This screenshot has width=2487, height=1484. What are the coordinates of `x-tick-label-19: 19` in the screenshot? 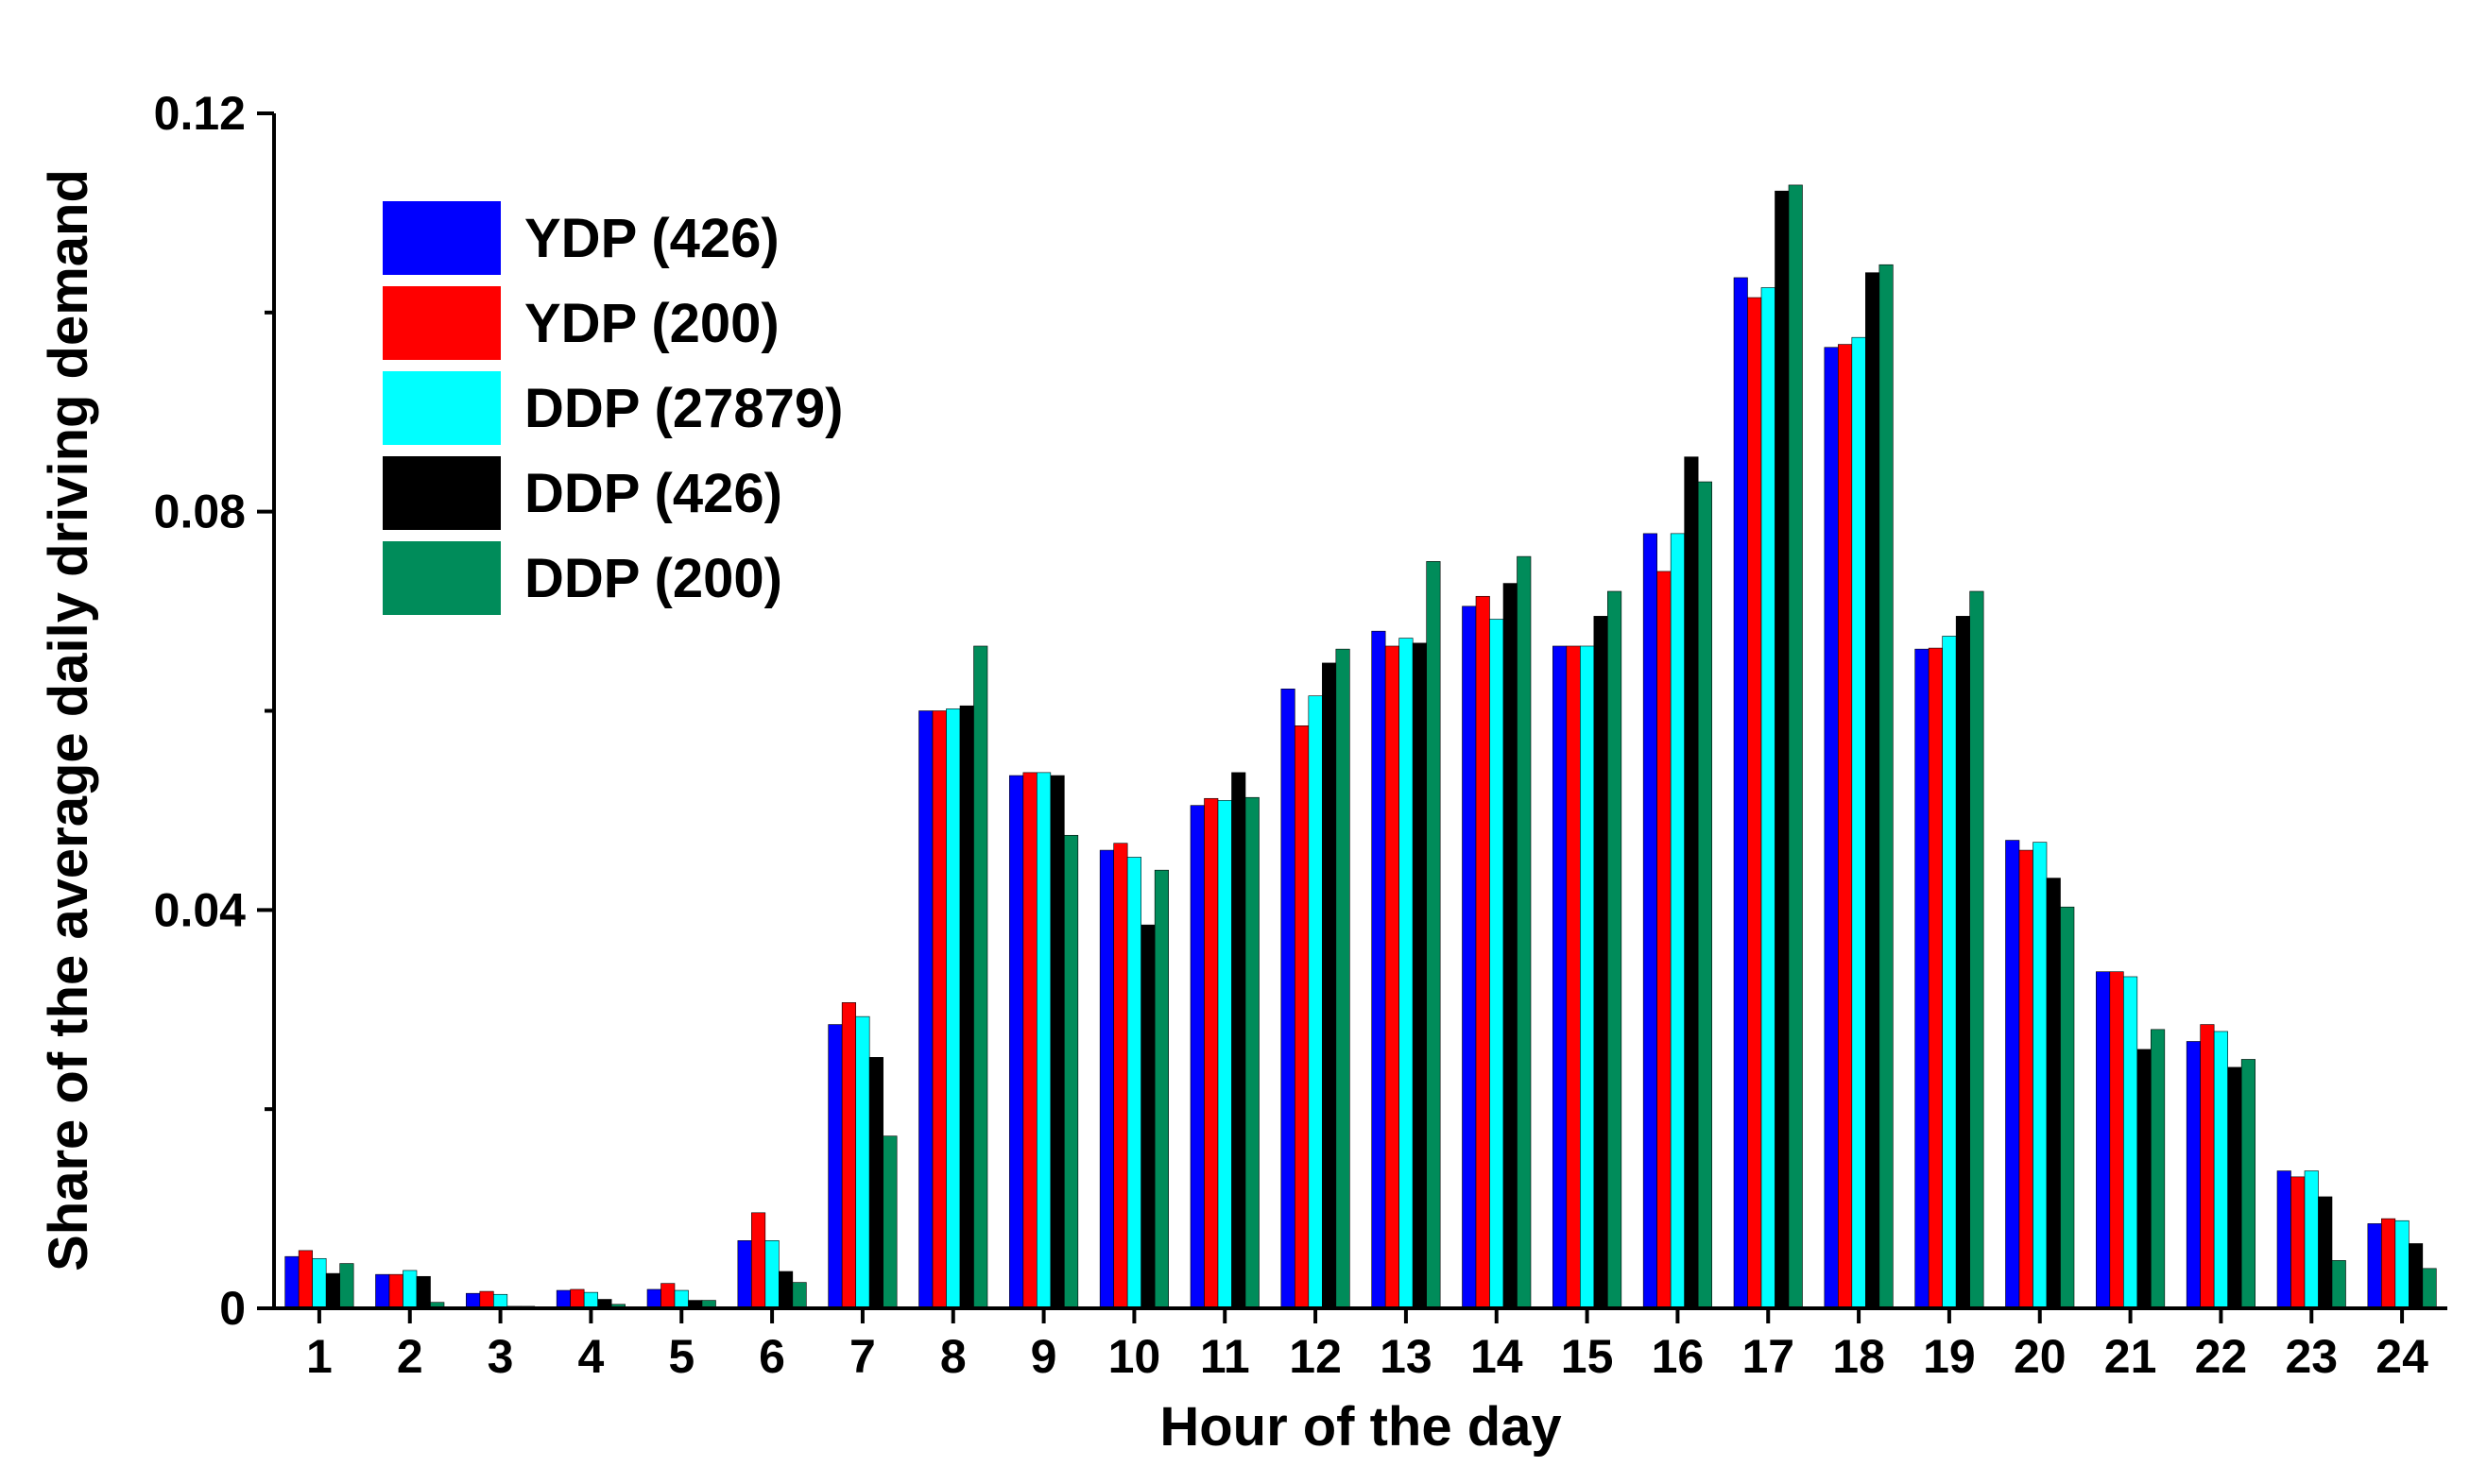 It's located at (1949, 1356).